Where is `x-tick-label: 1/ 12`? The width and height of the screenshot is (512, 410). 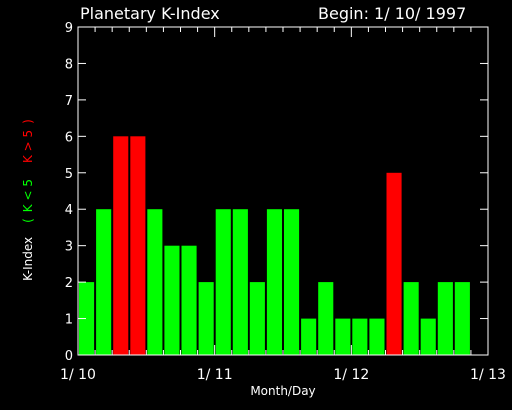
x-tick-label: 1/ 12 is located at coordinates (351, 375).